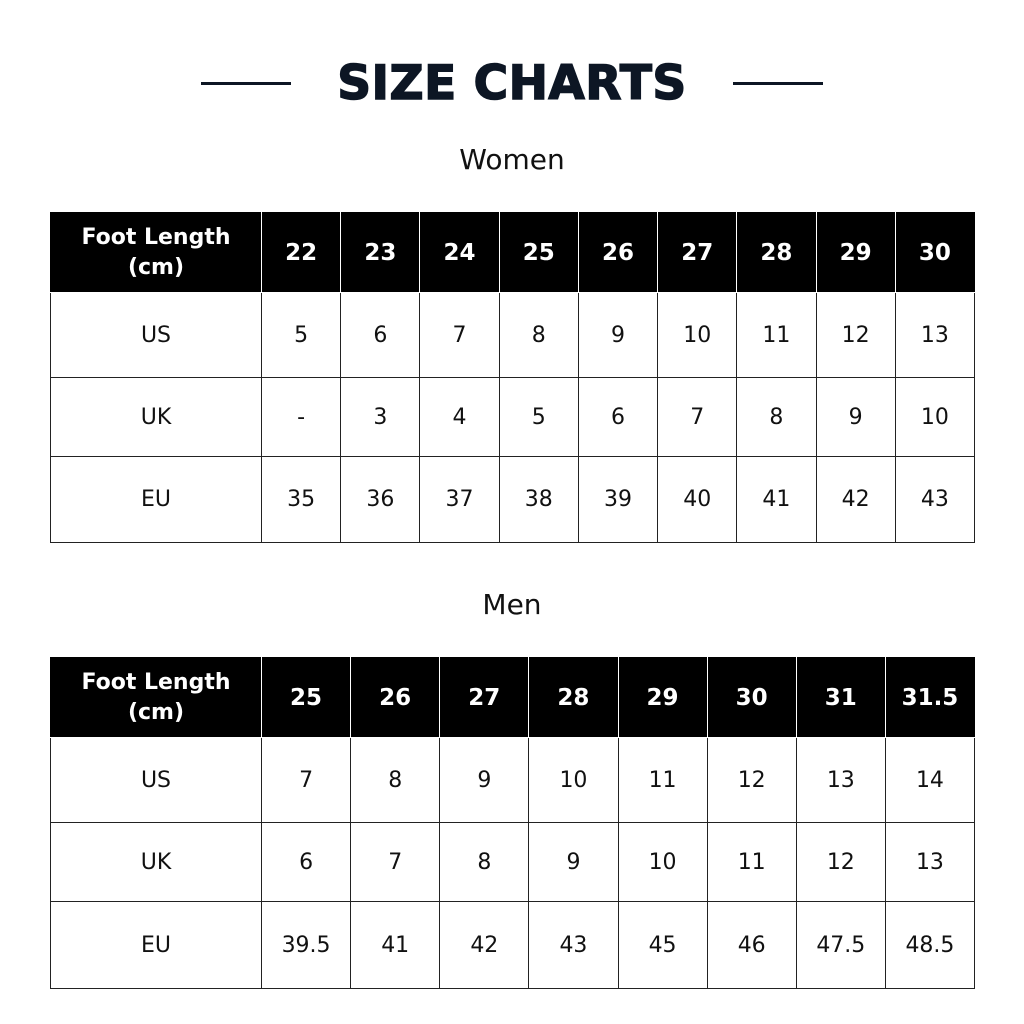 This screenshot has width=1024, height=1024. What do you see at coordinates (301, 252) in the screenshot?
I see `foot-length-cell: 22` at bounding box center [301, 252].